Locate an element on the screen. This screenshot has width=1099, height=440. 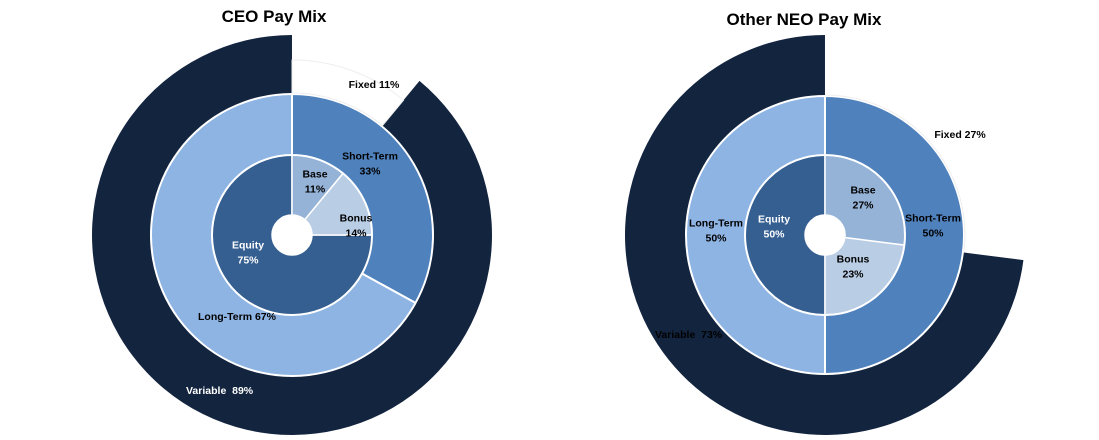
data-label-fixed-11: Fixed 11% is located at coordinates (374, 85).